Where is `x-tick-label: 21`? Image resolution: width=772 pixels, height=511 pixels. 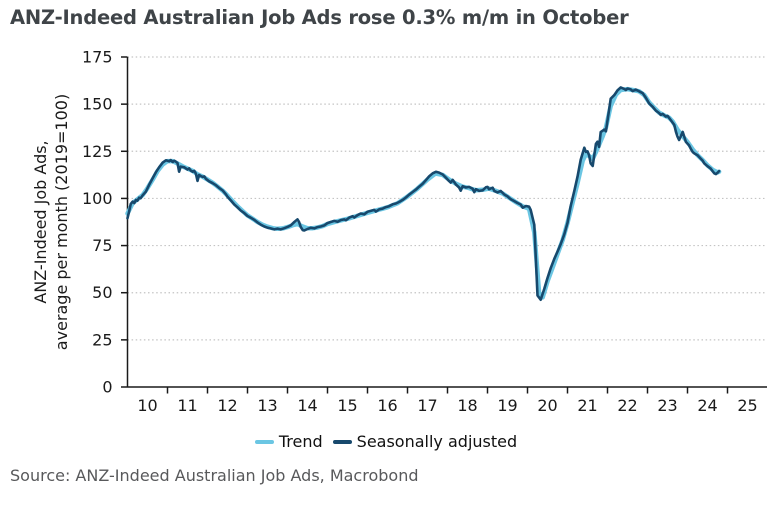 x-tick-label: 21 is located at coordinates (587, 405).